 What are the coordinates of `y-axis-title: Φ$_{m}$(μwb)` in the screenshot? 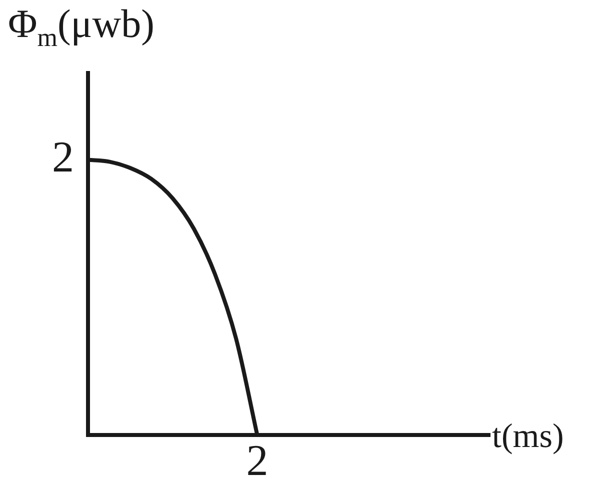 It's located at (81, 26).